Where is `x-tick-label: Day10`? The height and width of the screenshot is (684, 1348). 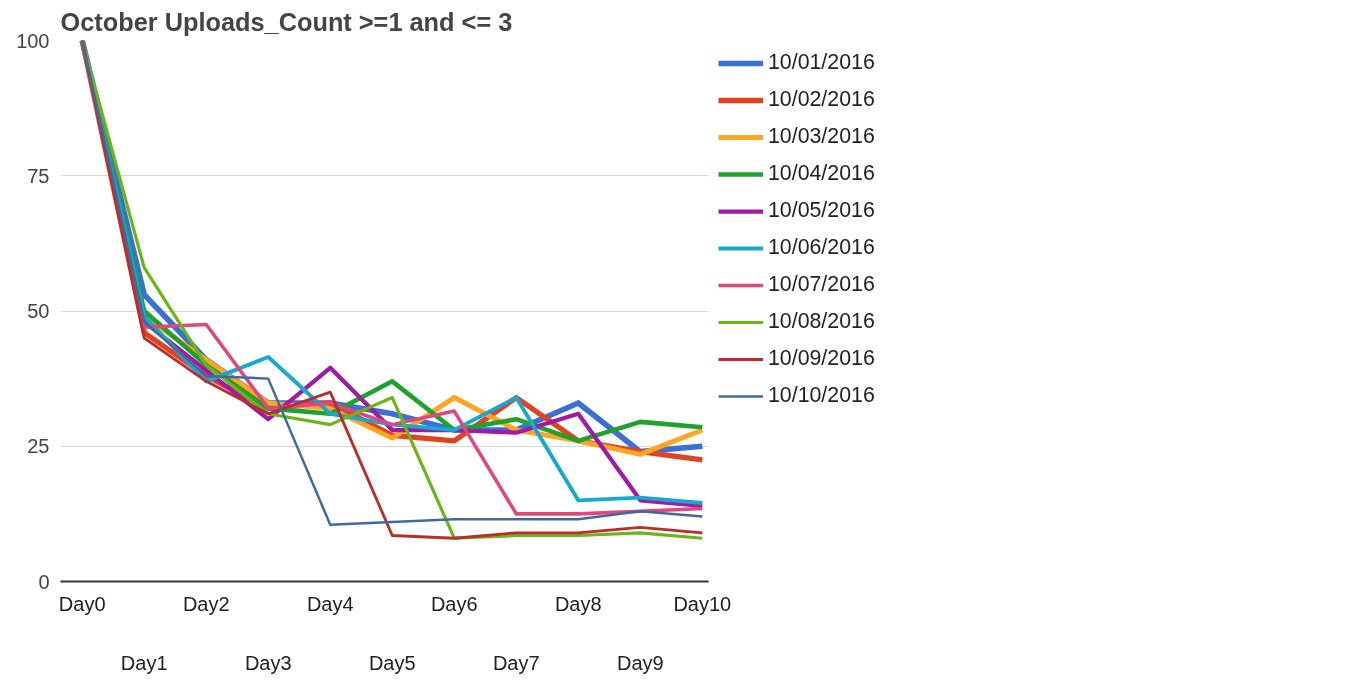
x-tick-label: Day10 is located at coordinates (702, 603).